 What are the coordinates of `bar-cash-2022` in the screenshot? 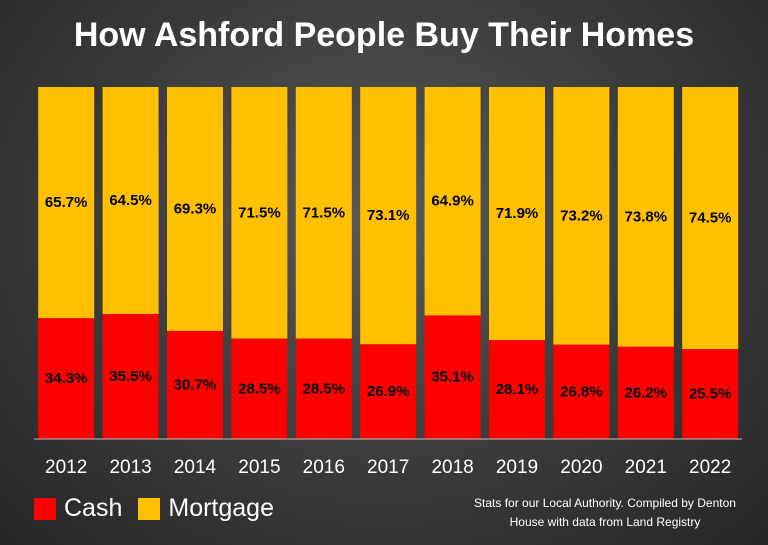 It's located at (710, 394).